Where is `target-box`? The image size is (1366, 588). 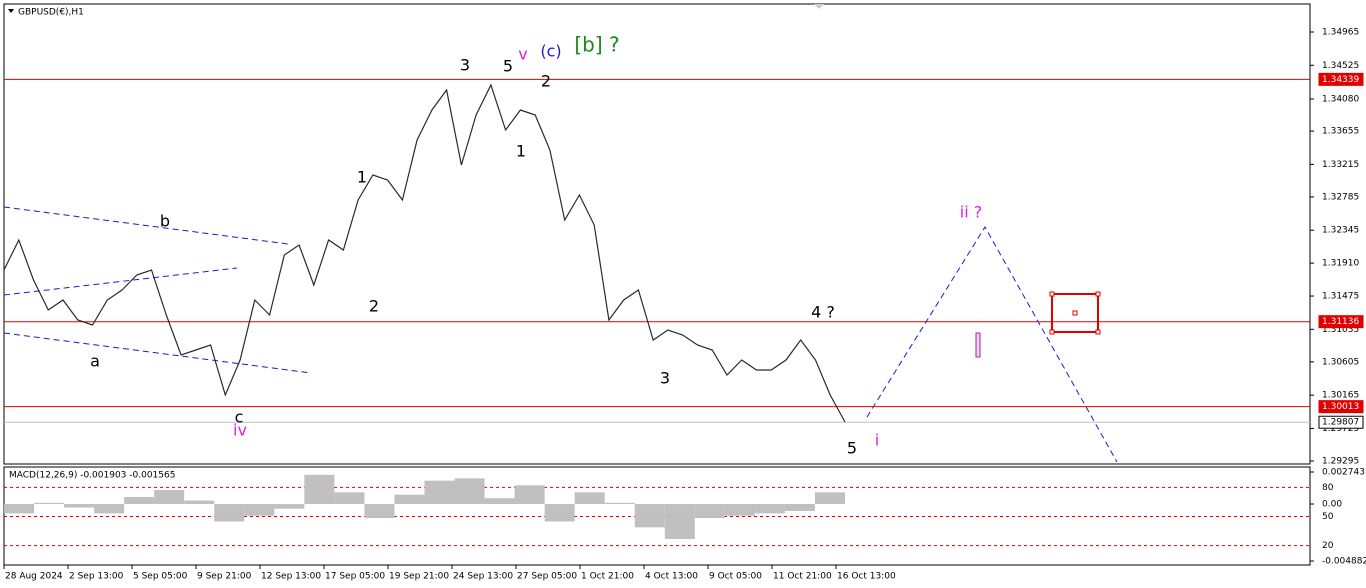 target-box is located at coordinates (1075, 313).